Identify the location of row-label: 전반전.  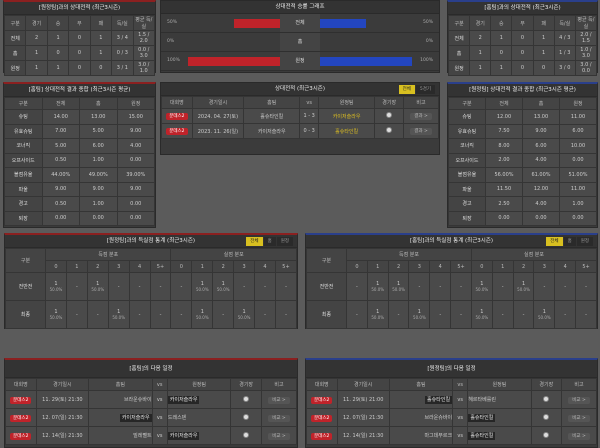
(25, 286).